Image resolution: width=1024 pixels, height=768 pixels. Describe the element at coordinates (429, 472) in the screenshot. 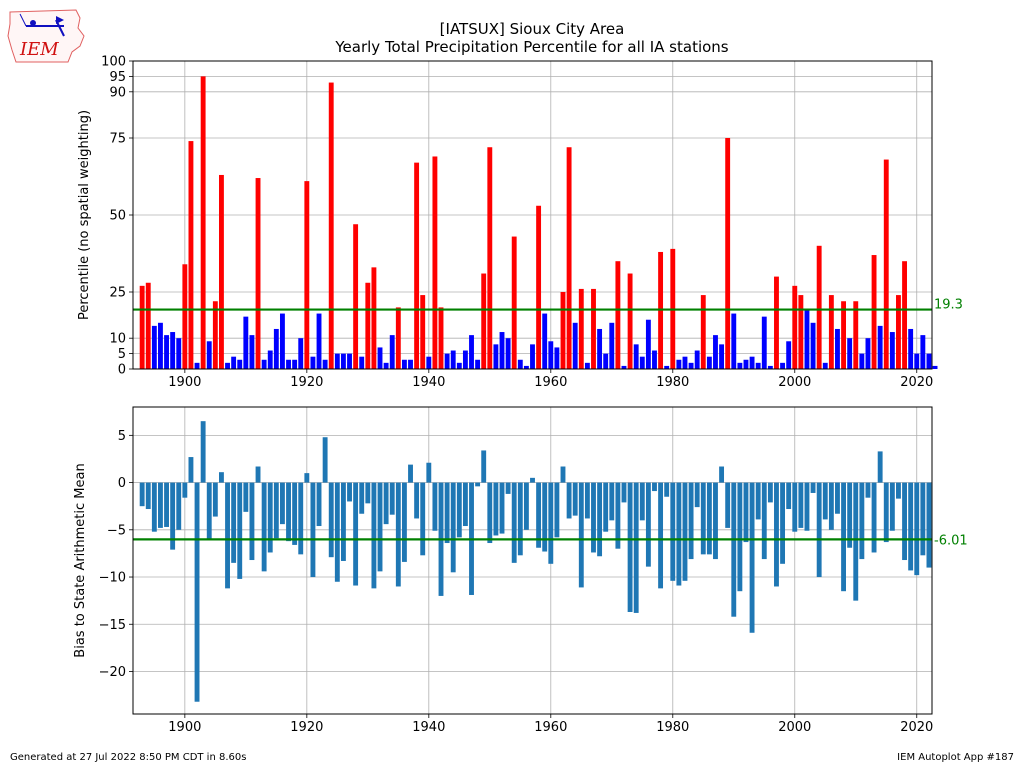

I see `bar-1940` at that location.